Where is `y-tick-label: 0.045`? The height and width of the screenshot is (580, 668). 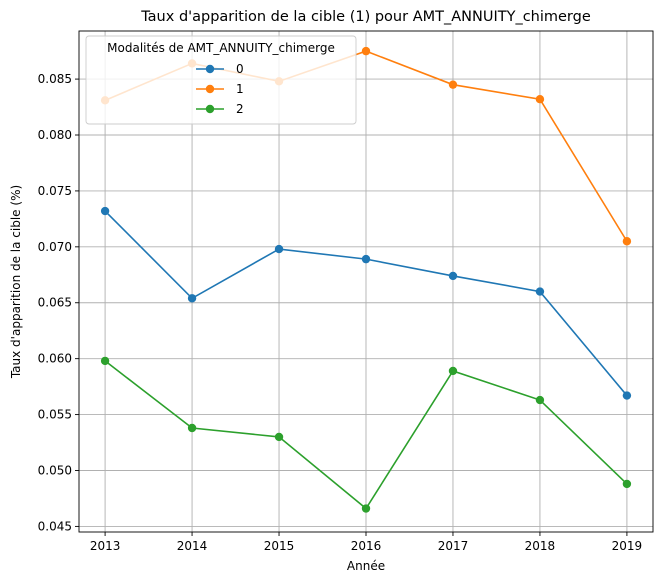 y-tick-label: 0.045 is located at coordinates (55, 526).